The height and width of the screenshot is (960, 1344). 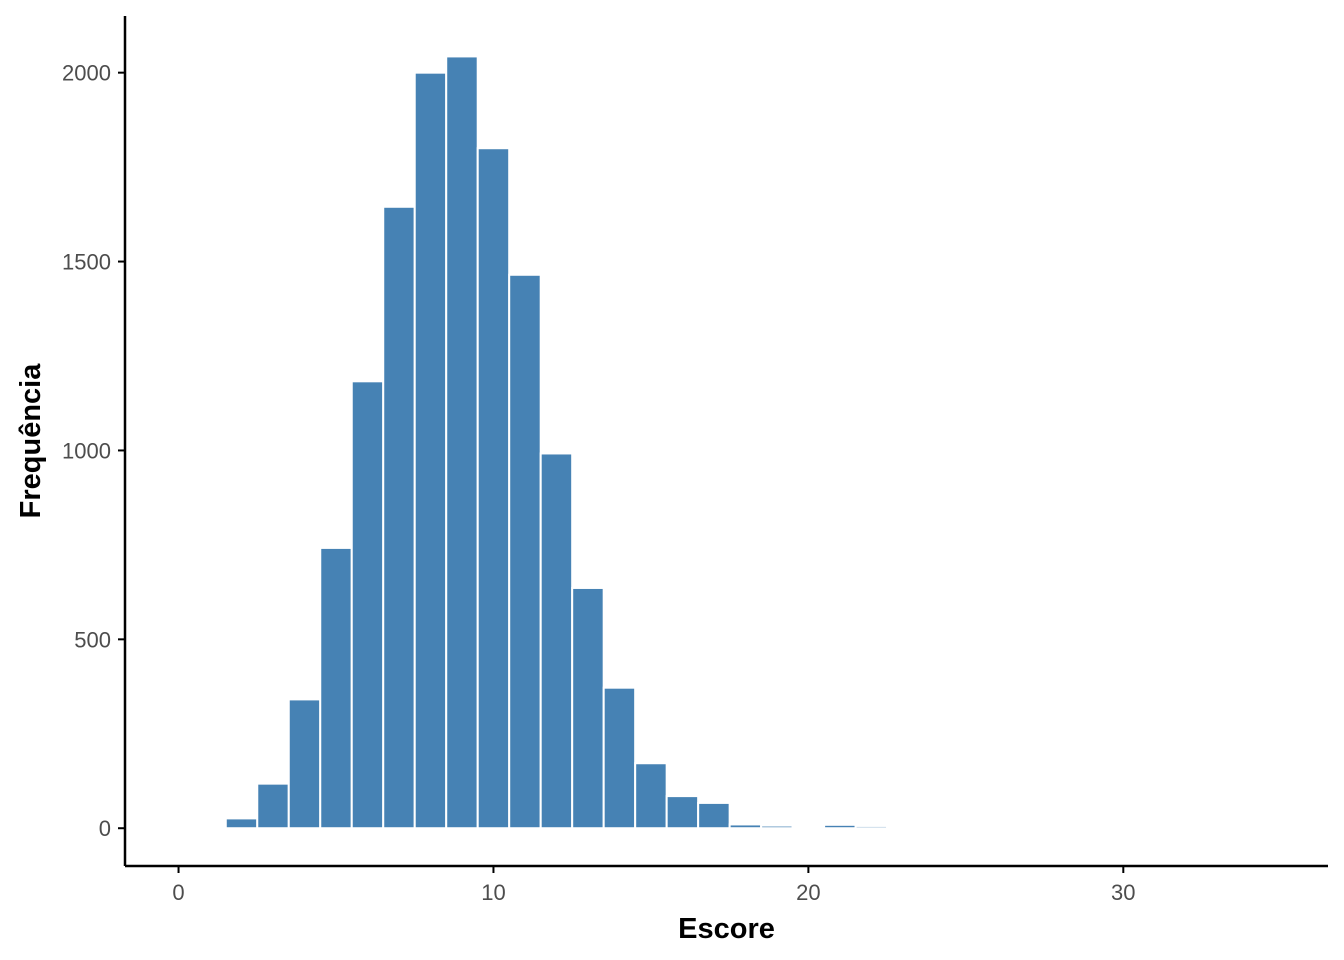 What do you see at coordinates (808, 892) in the screenshot?
I see `x-tick-label: 20` at bounding box center [808, 892].